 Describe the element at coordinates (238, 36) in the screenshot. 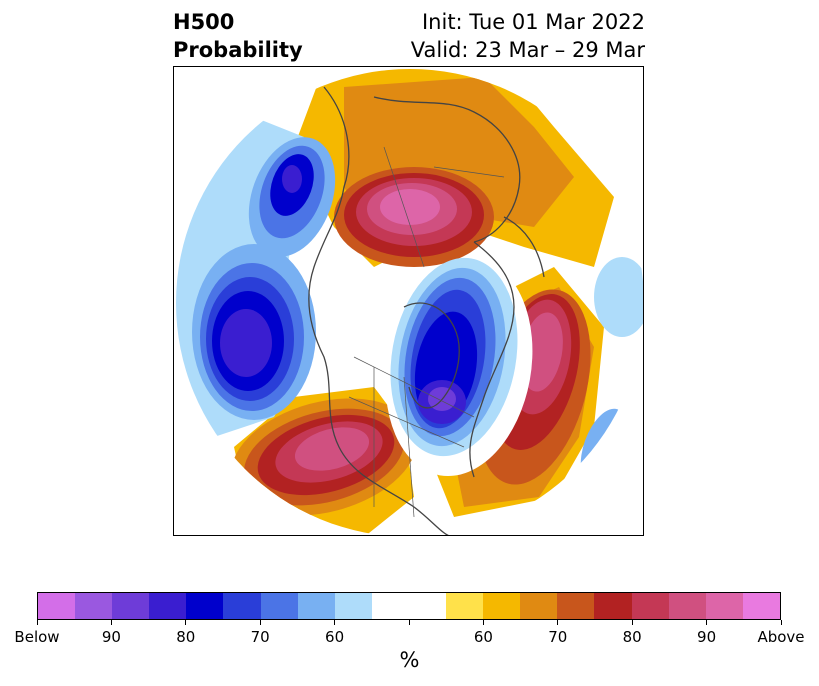

I see `chart-title: H500 Probability` at that location.